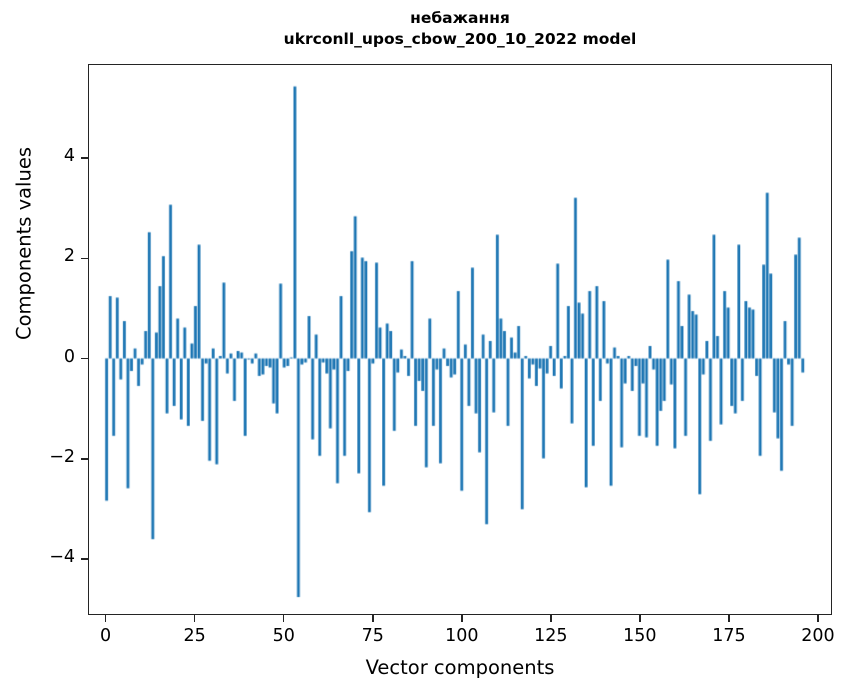  What do you see at coordinates (194, 636) in the screenshot?
I see `x-tick-label: 25` at bounding box center [194, 636].